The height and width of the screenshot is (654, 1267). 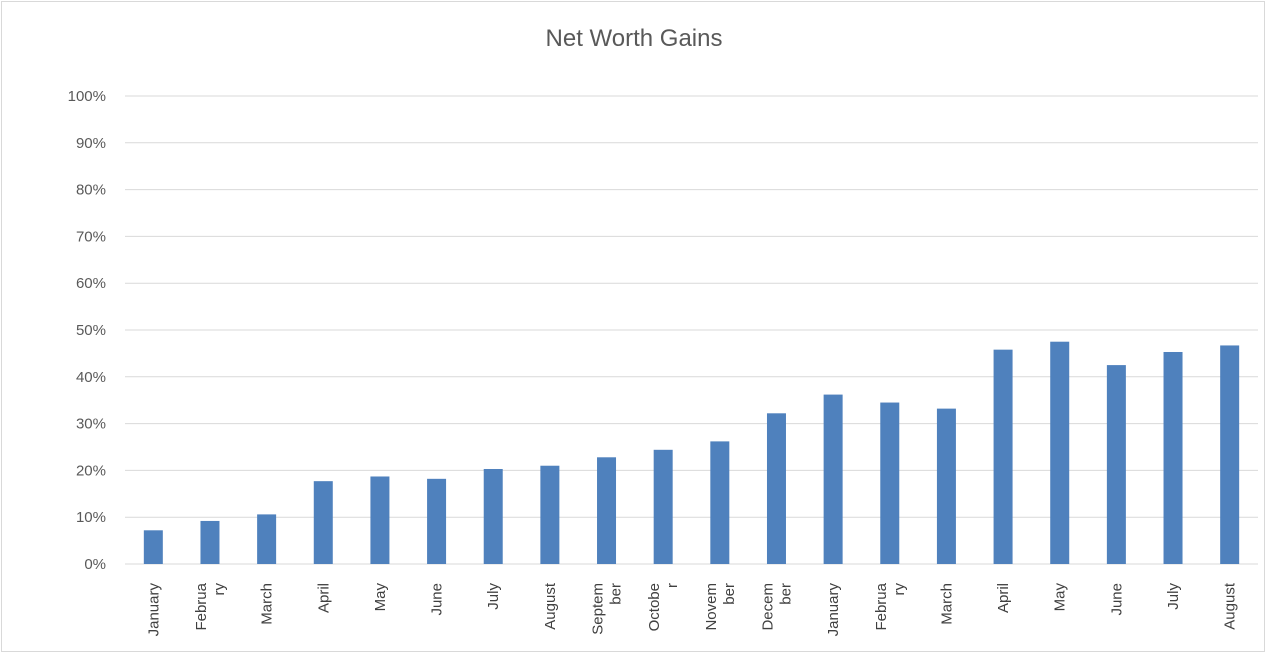 I want to click on chart-title: Net Worth Gains, so click(x=634, y=38).